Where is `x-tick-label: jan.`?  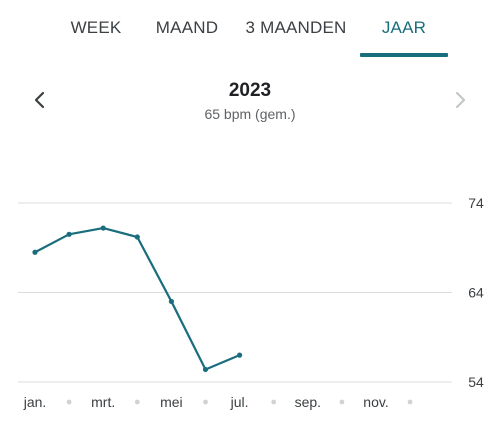 x-tick-label: jan. is located at coordinates (35, 402).